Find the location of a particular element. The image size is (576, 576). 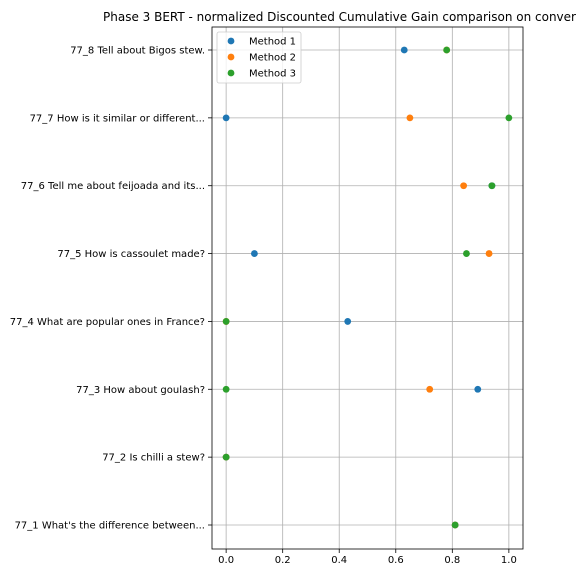

legend: Method 1 Method 2 Method 3 is located at coordinates (259, 57).